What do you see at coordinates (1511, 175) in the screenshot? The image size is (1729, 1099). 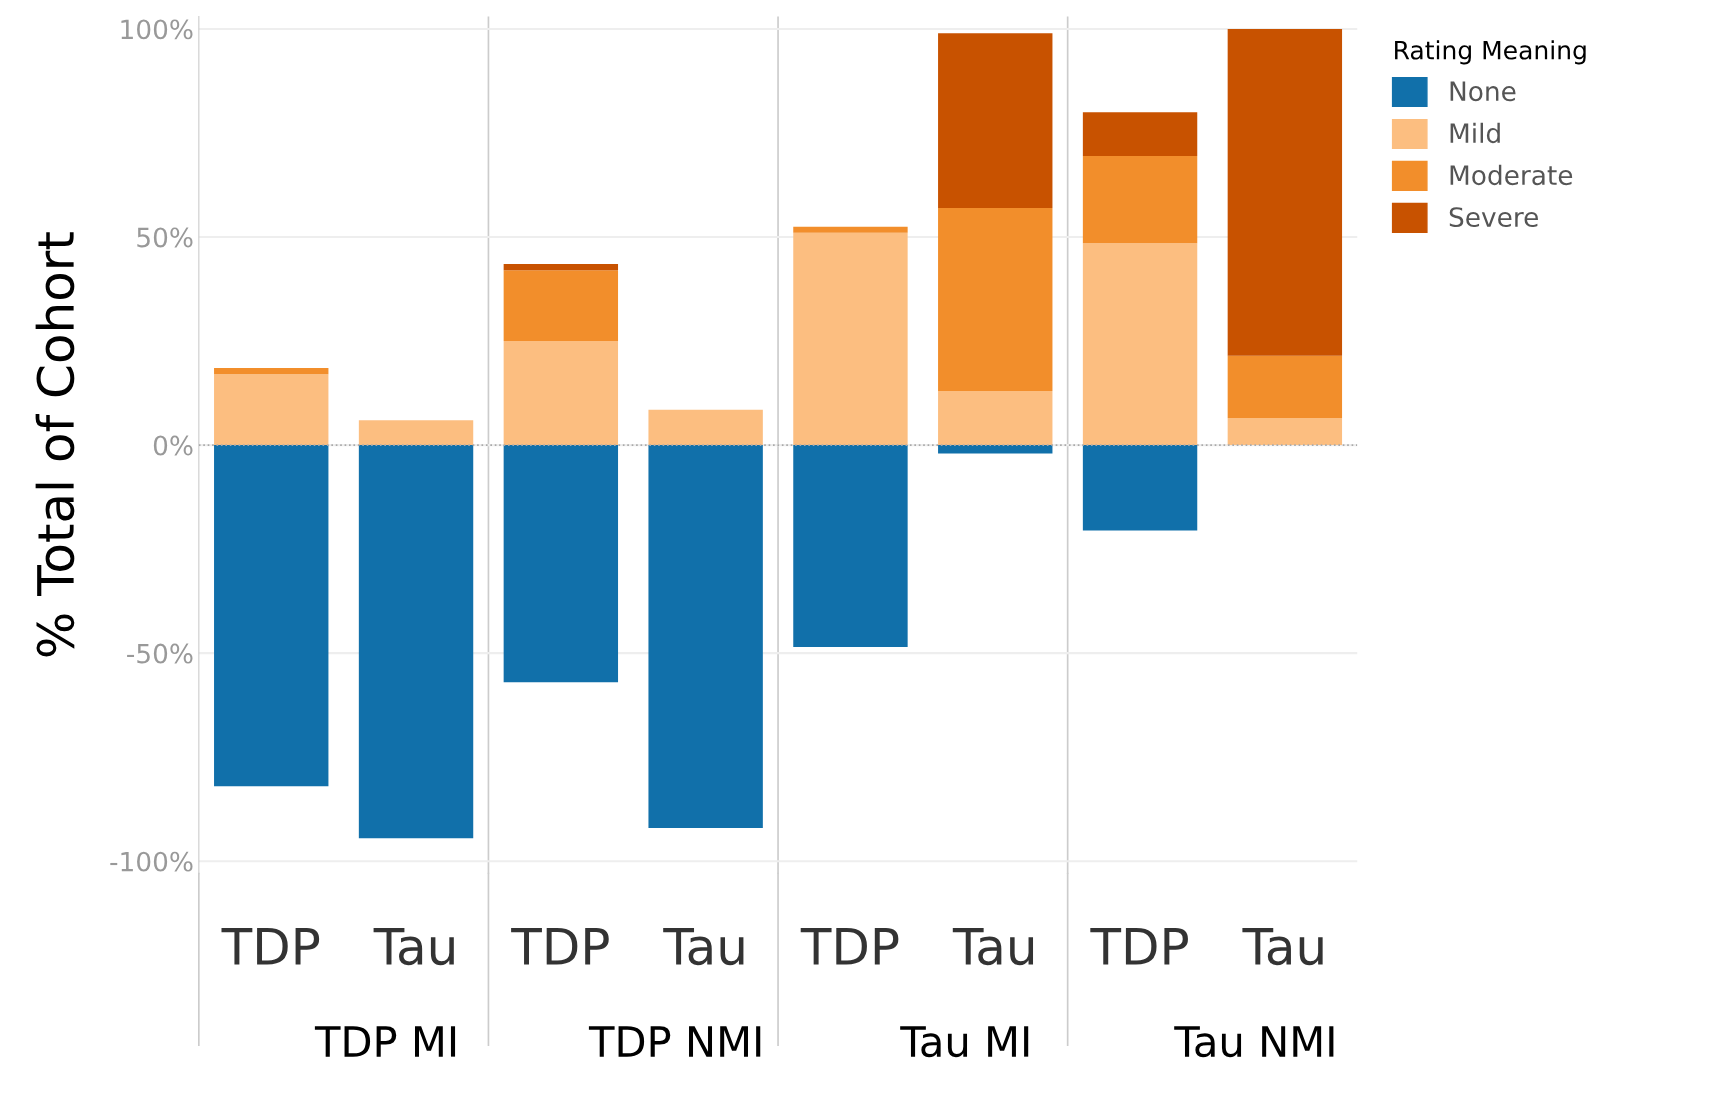 I see `legend-label: Moderate` at bounding box center [1511, 175].